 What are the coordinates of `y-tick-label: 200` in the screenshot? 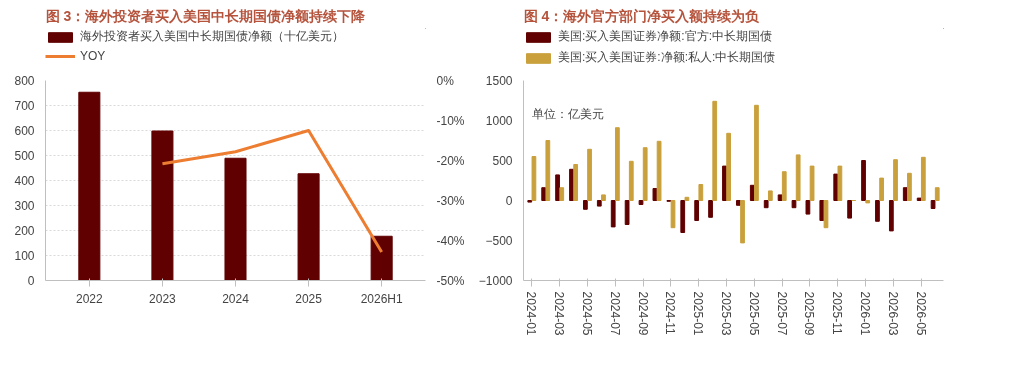 It's located at (24, 231).